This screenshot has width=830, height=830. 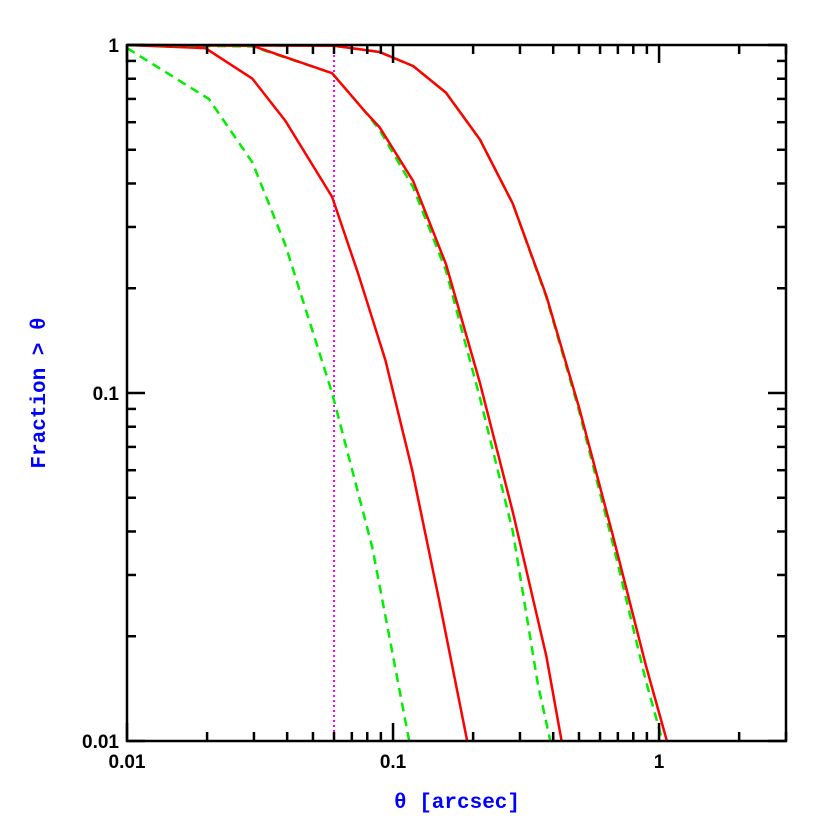 What do you see at coordinates (457, 803) in the screenshot?
I see `x-axis-label: θ [arcsec]` at bounding box center [457, 803].